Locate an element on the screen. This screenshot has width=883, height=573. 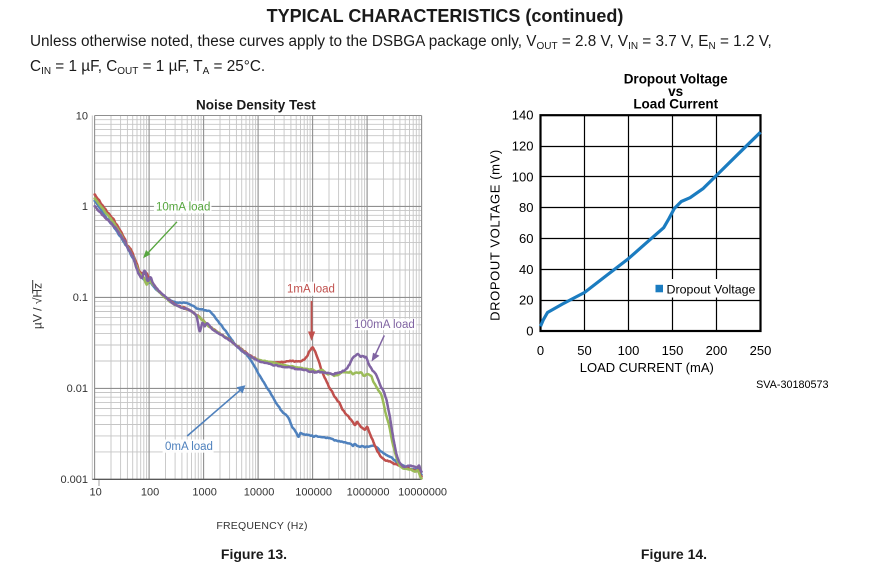
svg-text: 10000 is located at coordinates (259, 493).